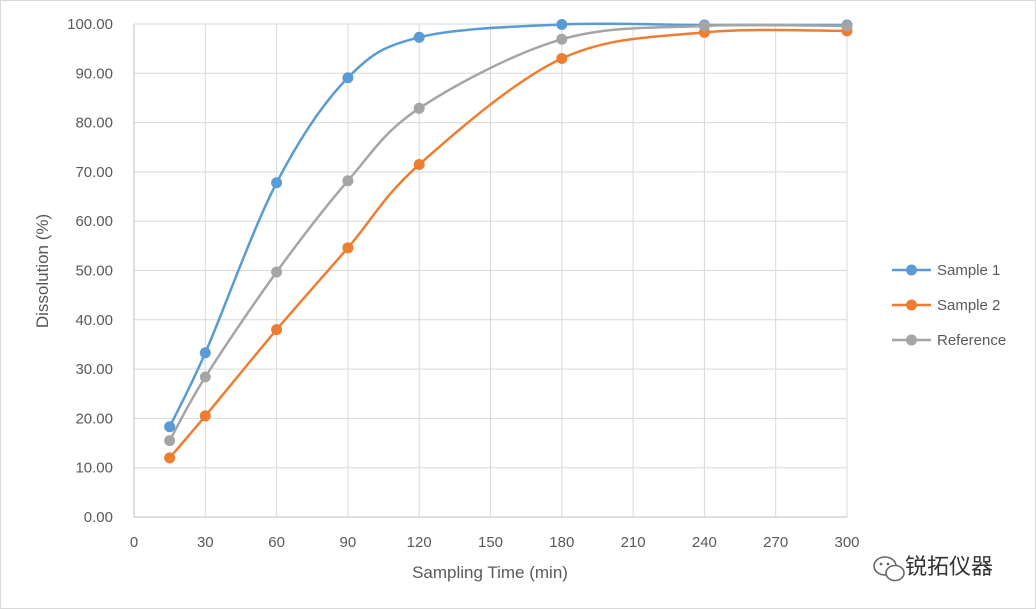 The height and width of the screenshot is (609, 1036). I want to click on x-axis-title: Sampling Time (min), so click(490, 572).